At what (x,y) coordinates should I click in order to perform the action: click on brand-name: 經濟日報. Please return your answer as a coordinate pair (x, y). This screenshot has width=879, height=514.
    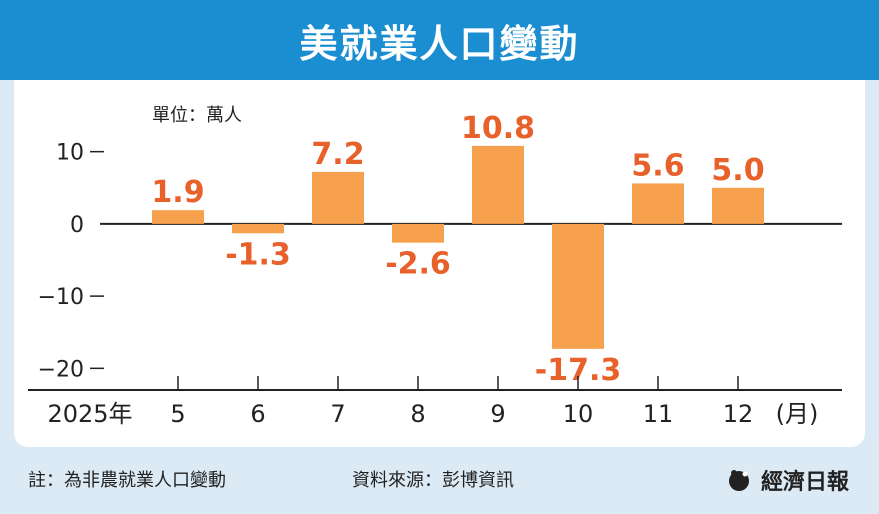
    Looking at the image, I should click on (804, 482).